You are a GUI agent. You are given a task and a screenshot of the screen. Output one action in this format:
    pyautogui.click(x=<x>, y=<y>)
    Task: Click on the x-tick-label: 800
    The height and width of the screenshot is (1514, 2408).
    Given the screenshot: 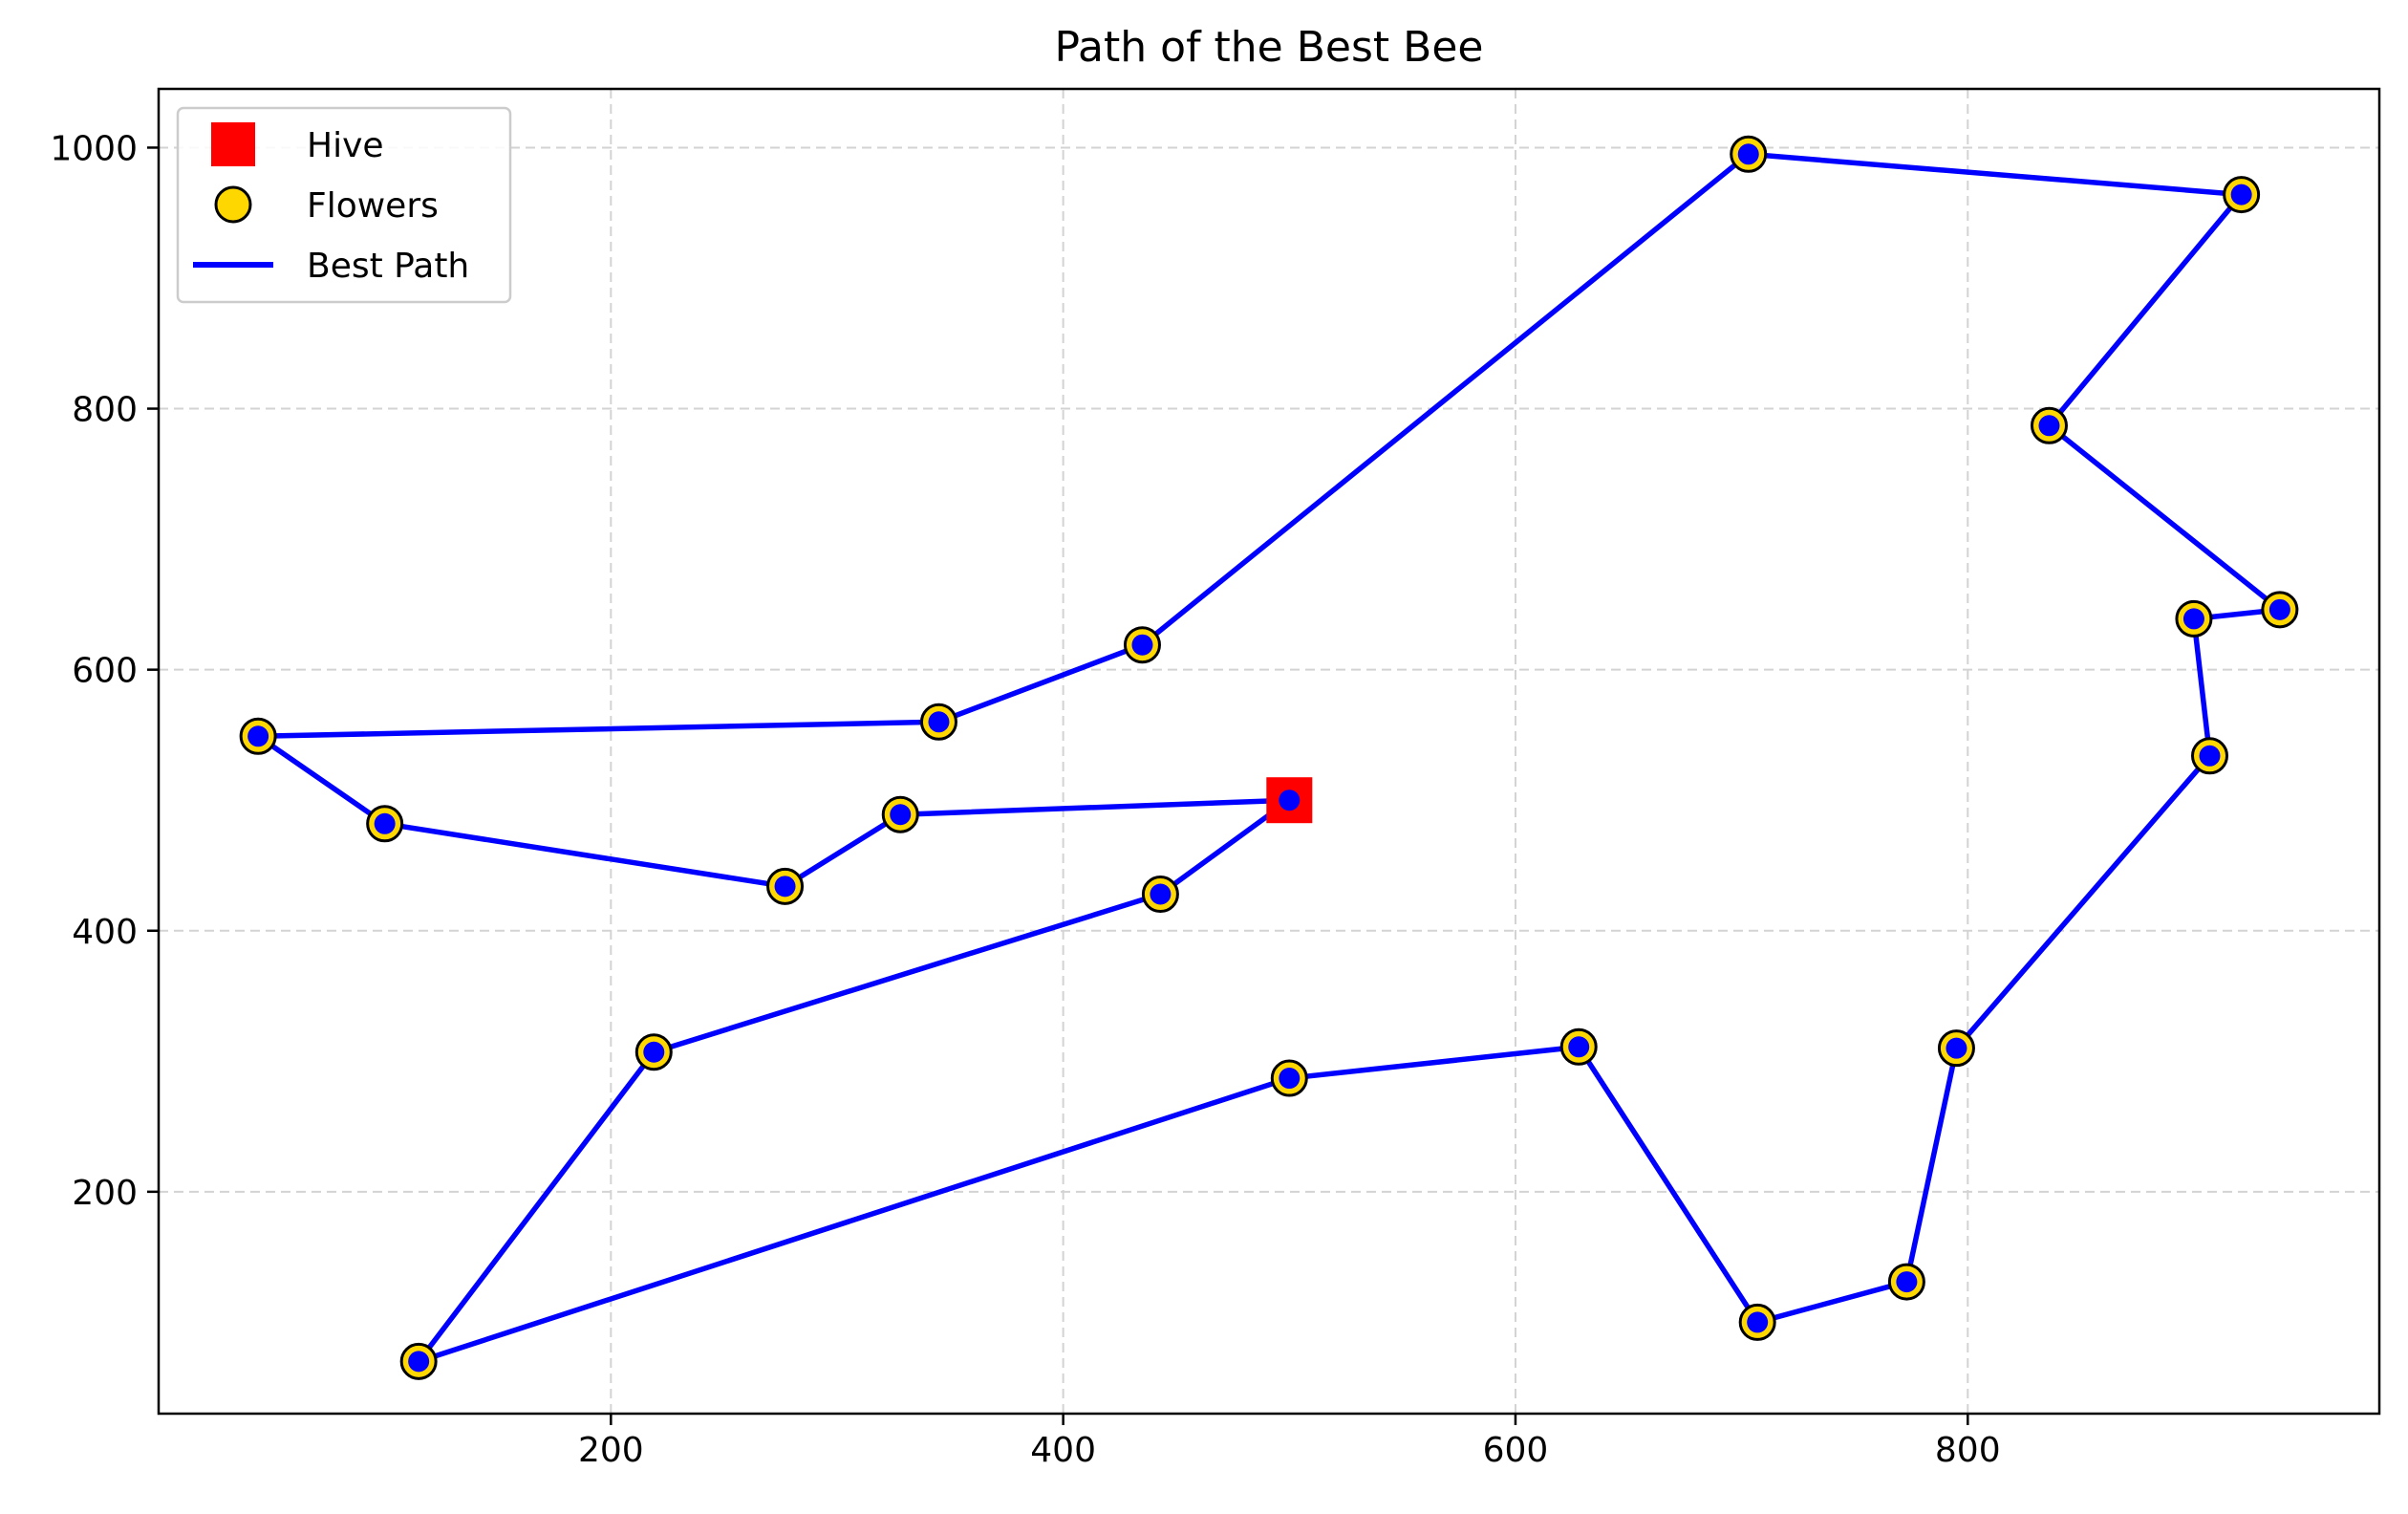 What is the action you would take?
    pyautogui.click(x=1968, y=1450)
    